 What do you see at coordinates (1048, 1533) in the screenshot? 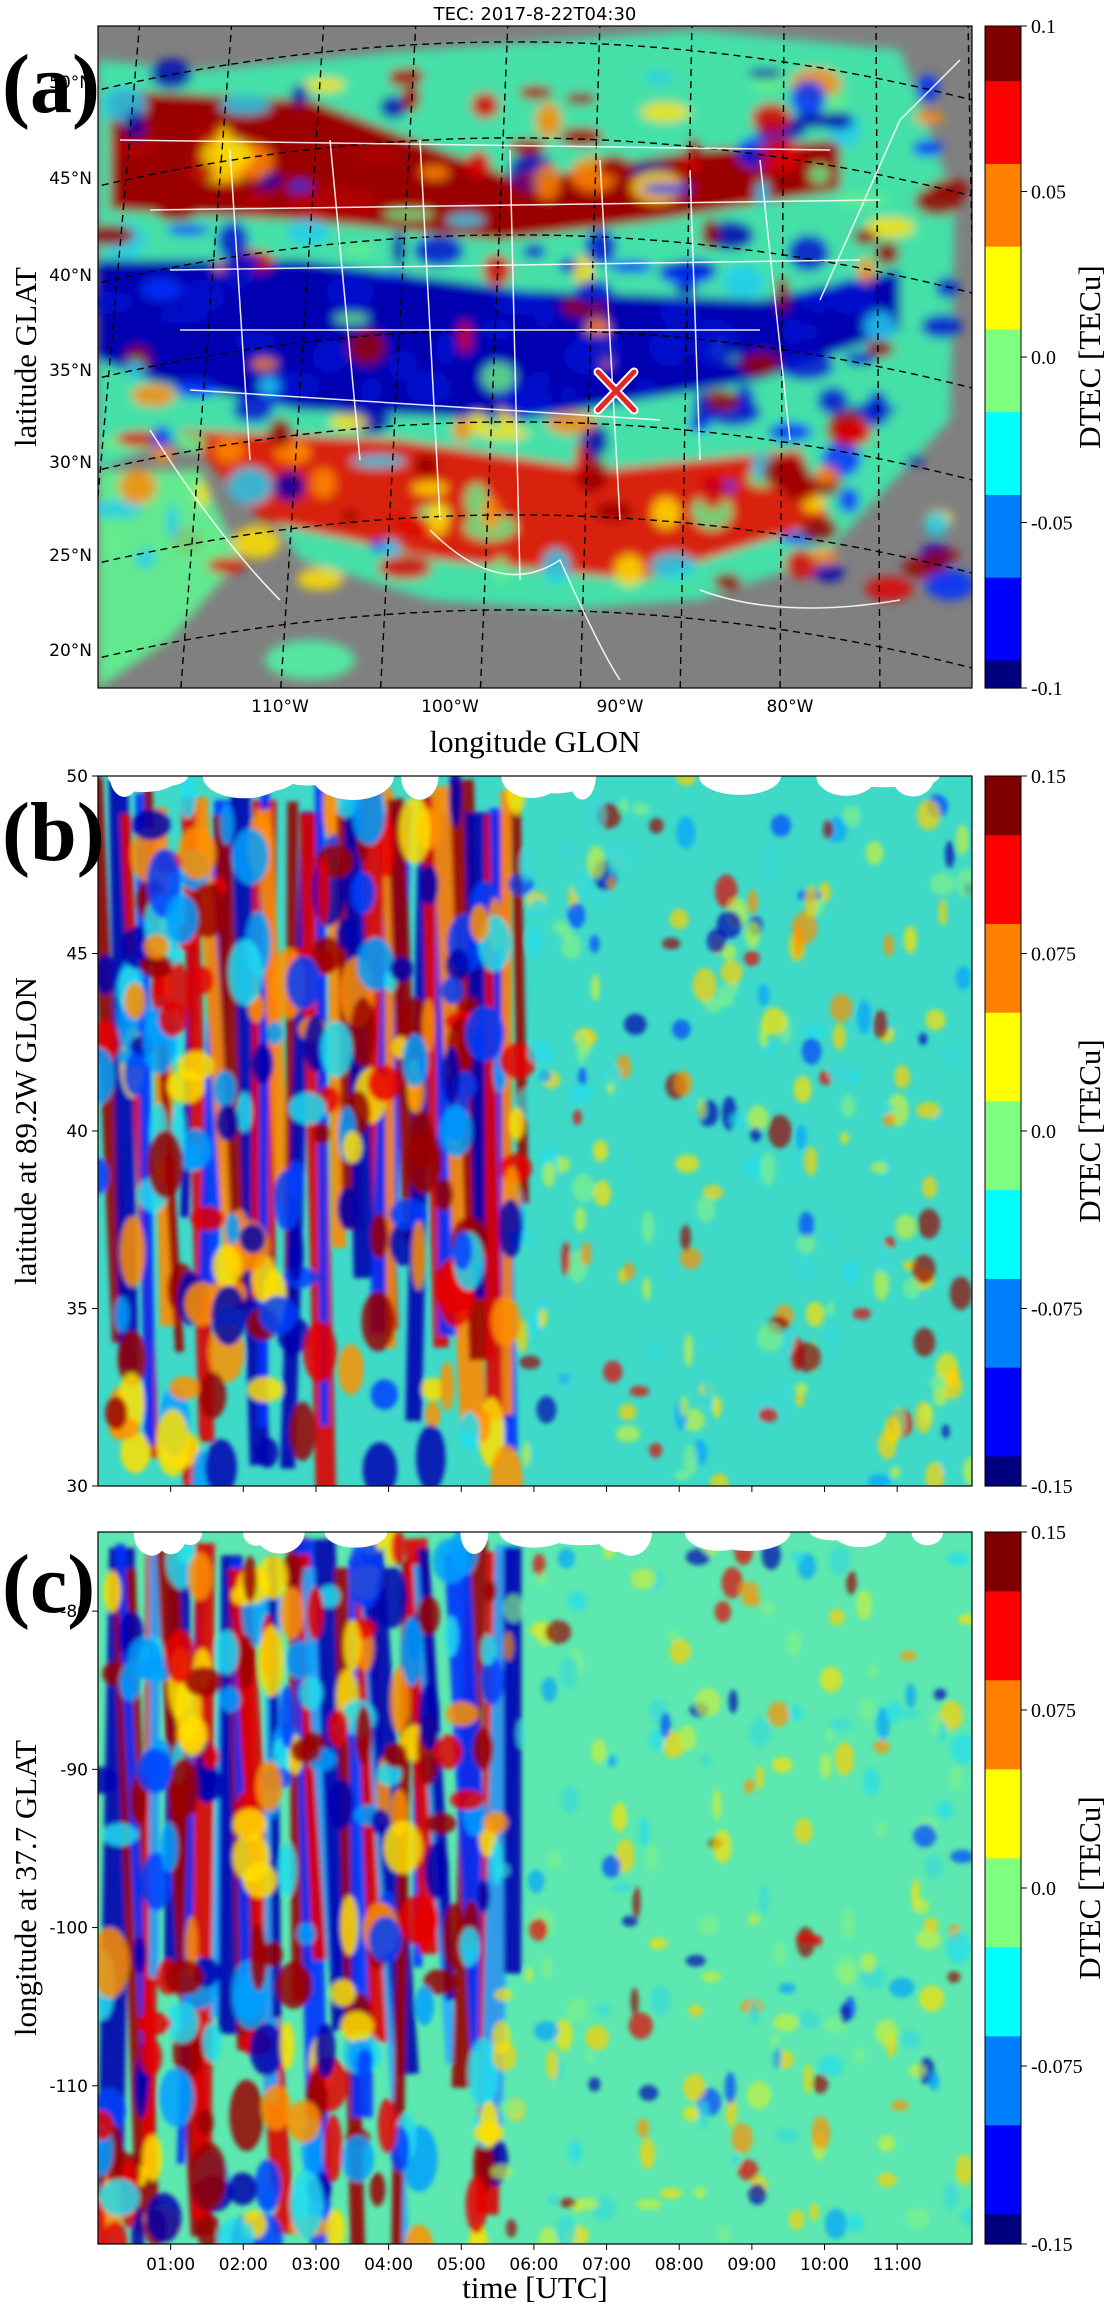
I see `colorbar-tick-label: 0.15` at bounding box center [1048, 1533].